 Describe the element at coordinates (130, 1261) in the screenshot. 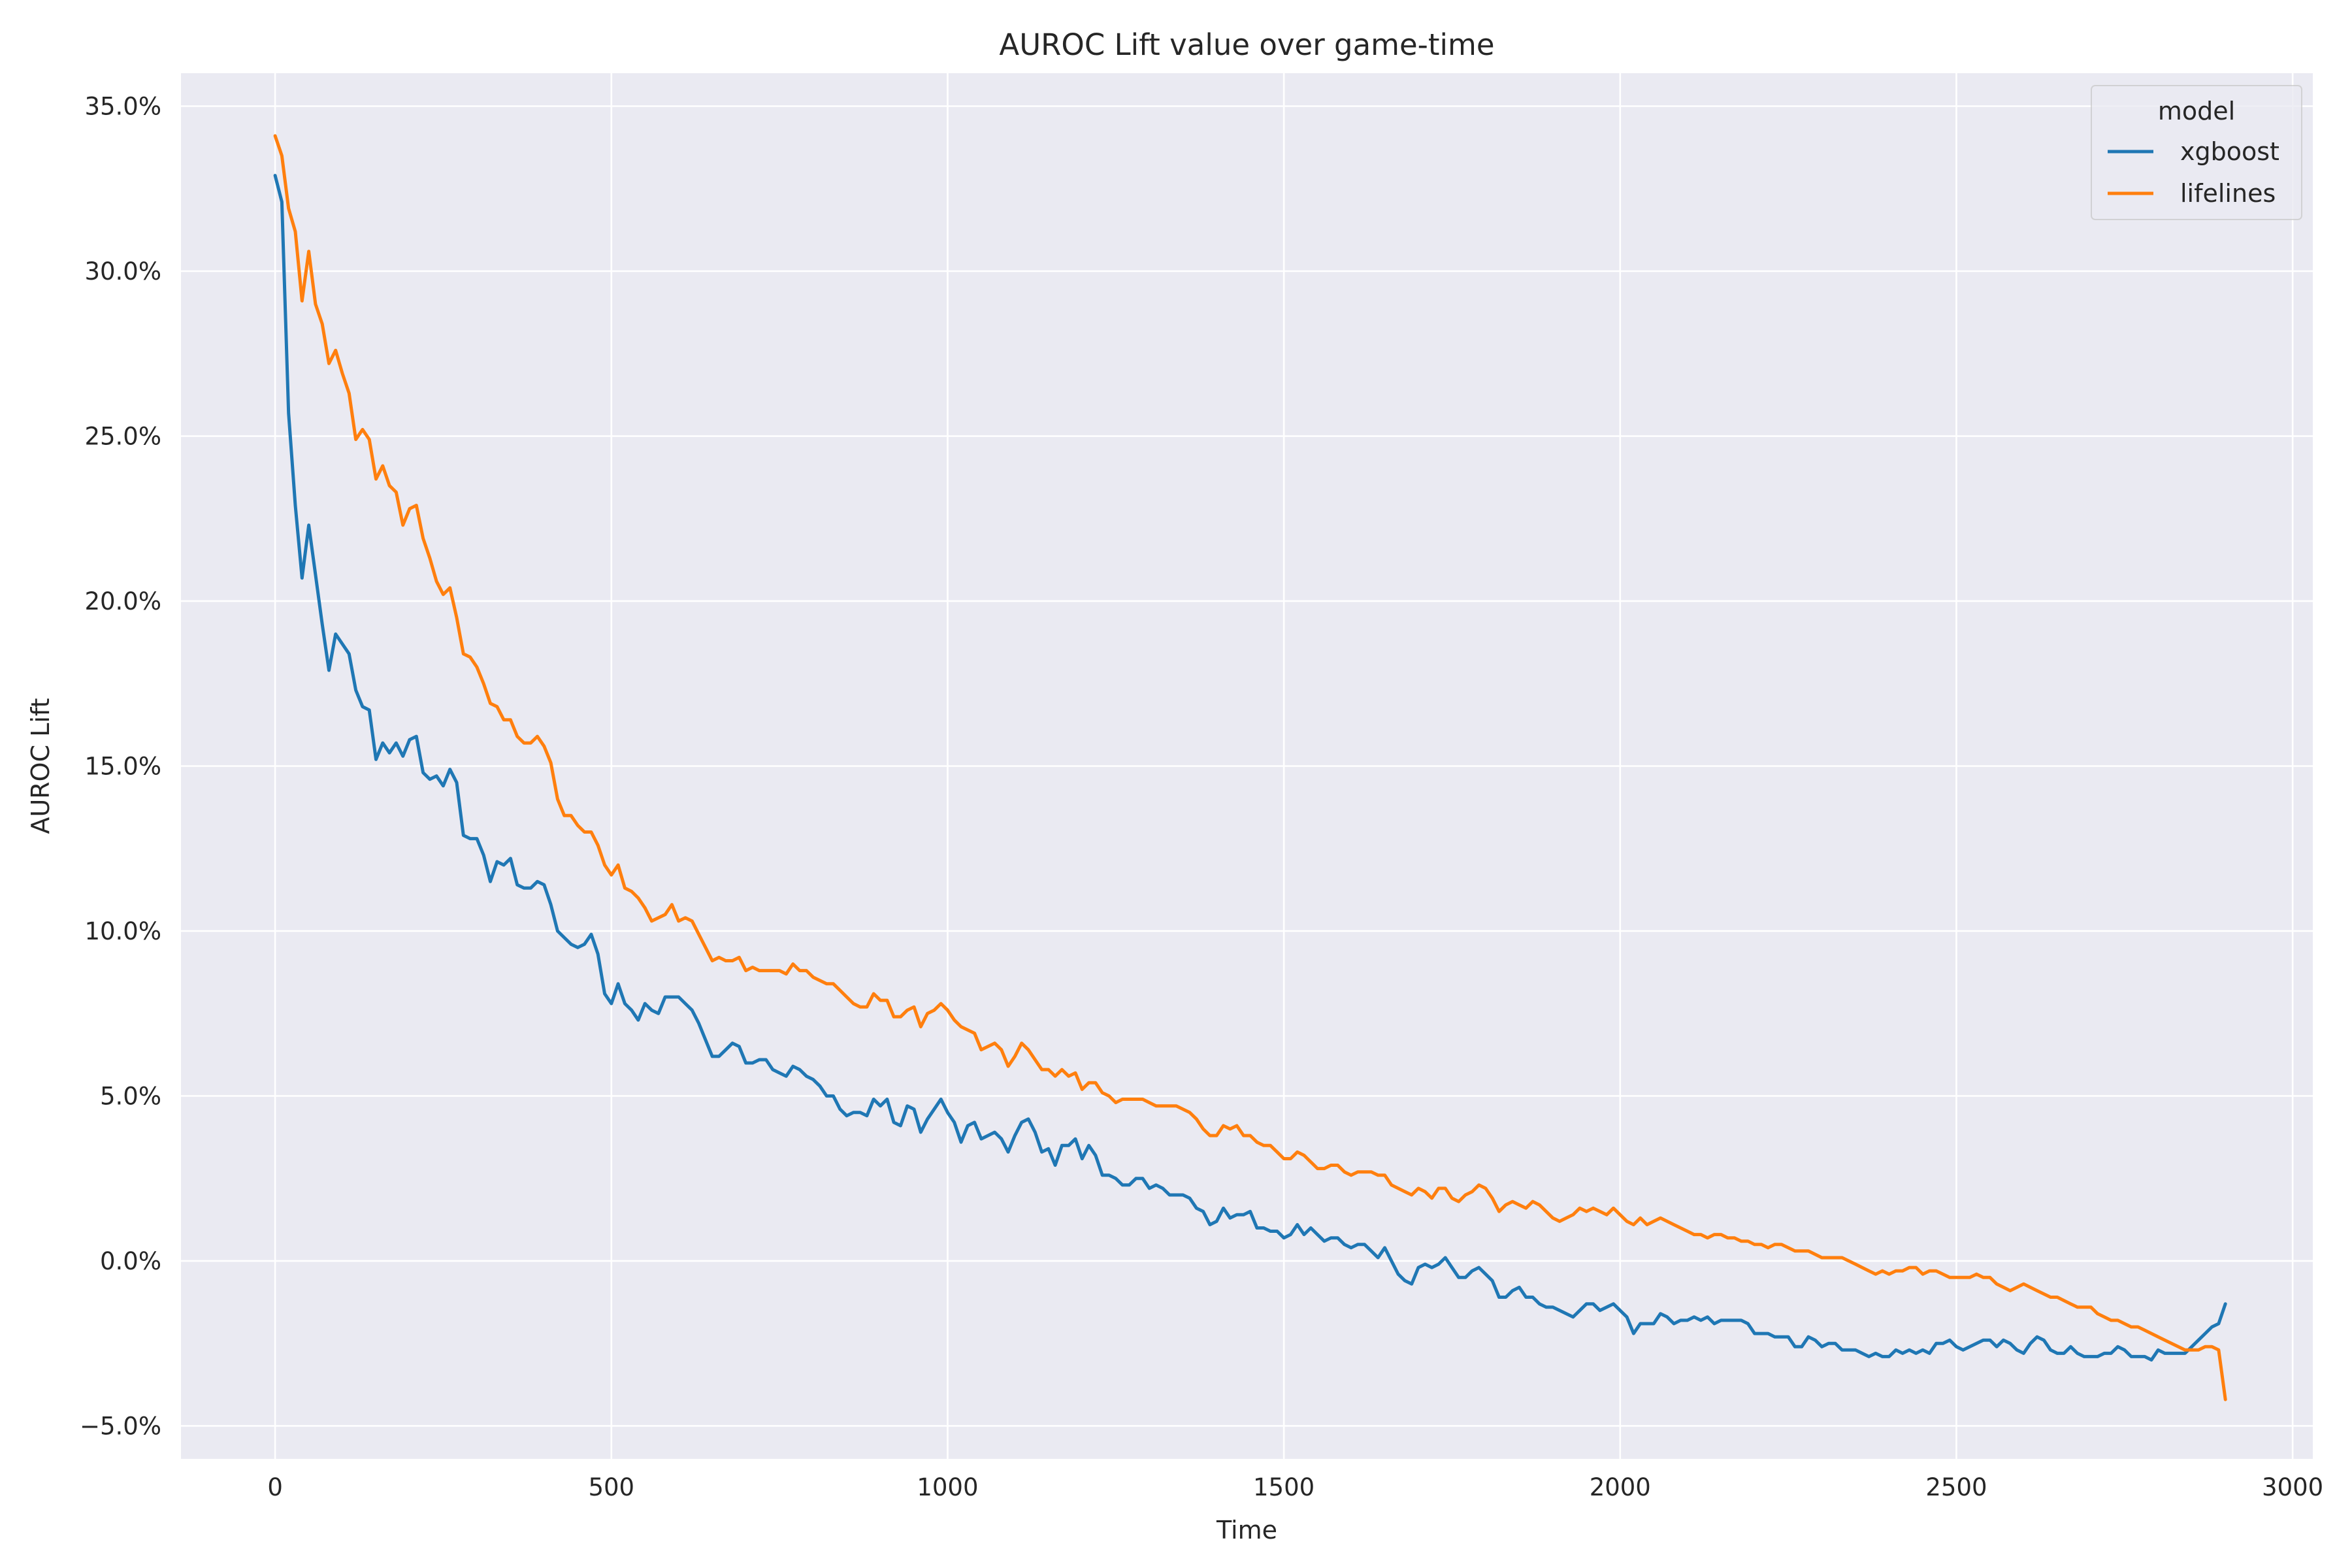

I see `y-tick-label: 0.0%` at that location.